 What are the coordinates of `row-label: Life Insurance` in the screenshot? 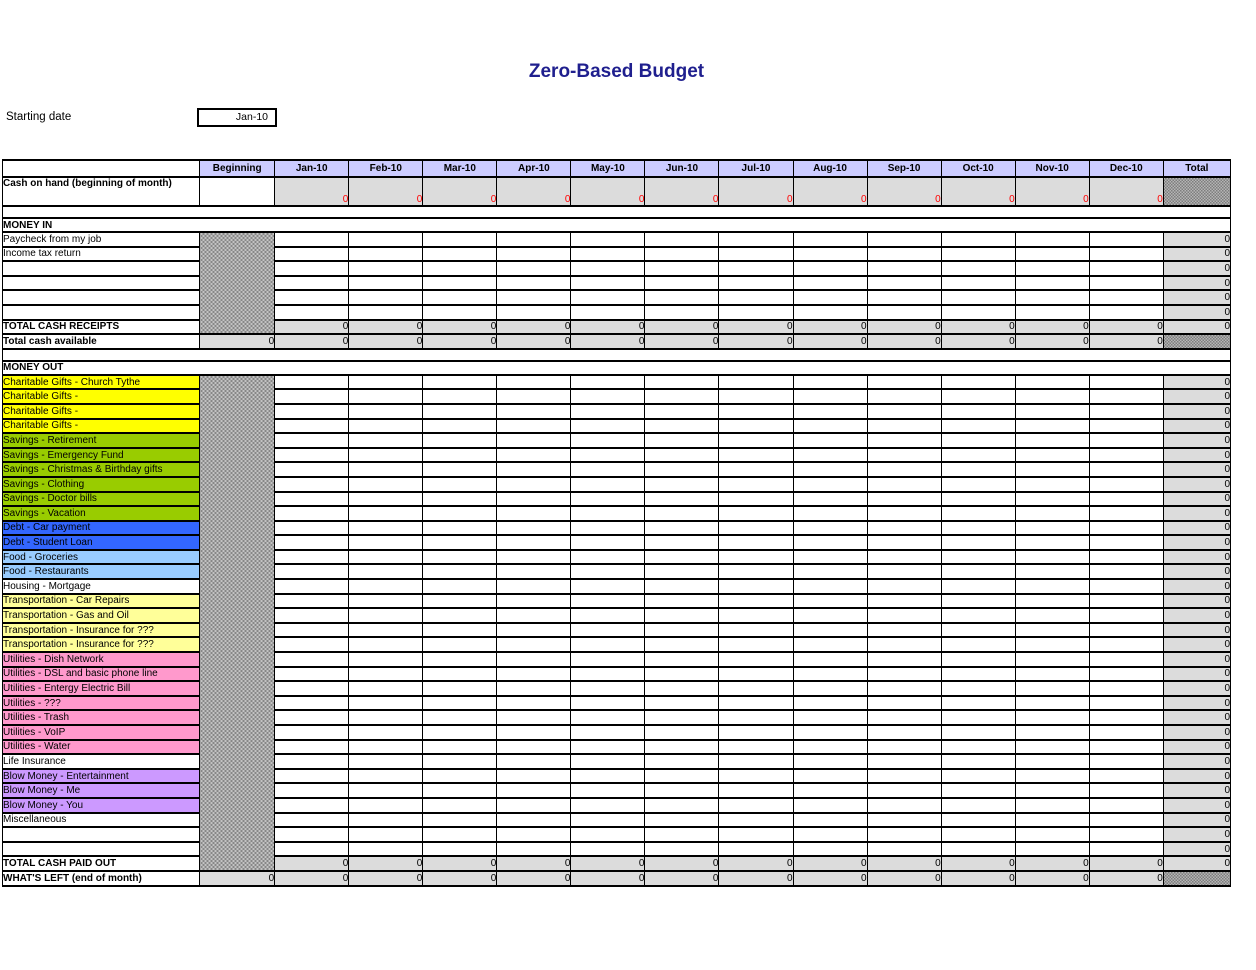 It's located at (101, 761).